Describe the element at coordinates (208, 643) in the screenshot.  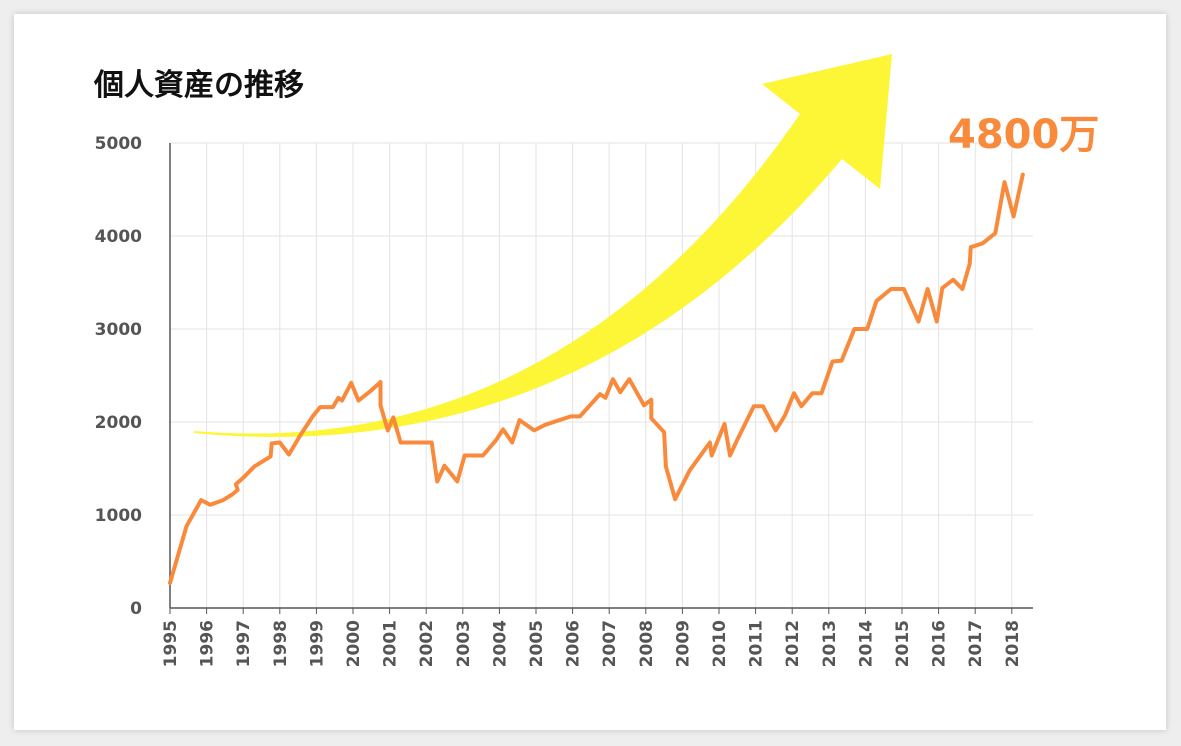
I see `x-tick-label: 1996` at that location.